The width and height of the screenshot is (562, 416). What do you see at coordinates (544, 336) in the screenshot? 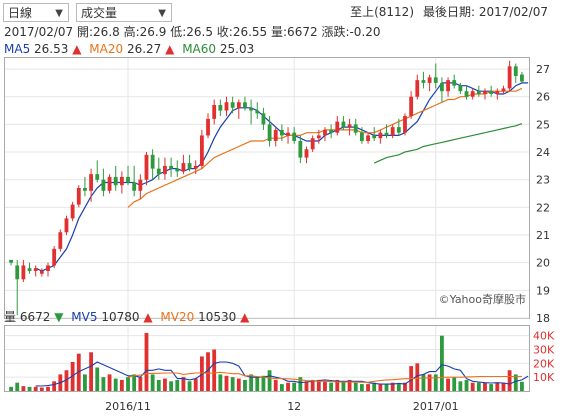
I see `volume-y-tick-label: 40K` at bounding box center [544, 336].